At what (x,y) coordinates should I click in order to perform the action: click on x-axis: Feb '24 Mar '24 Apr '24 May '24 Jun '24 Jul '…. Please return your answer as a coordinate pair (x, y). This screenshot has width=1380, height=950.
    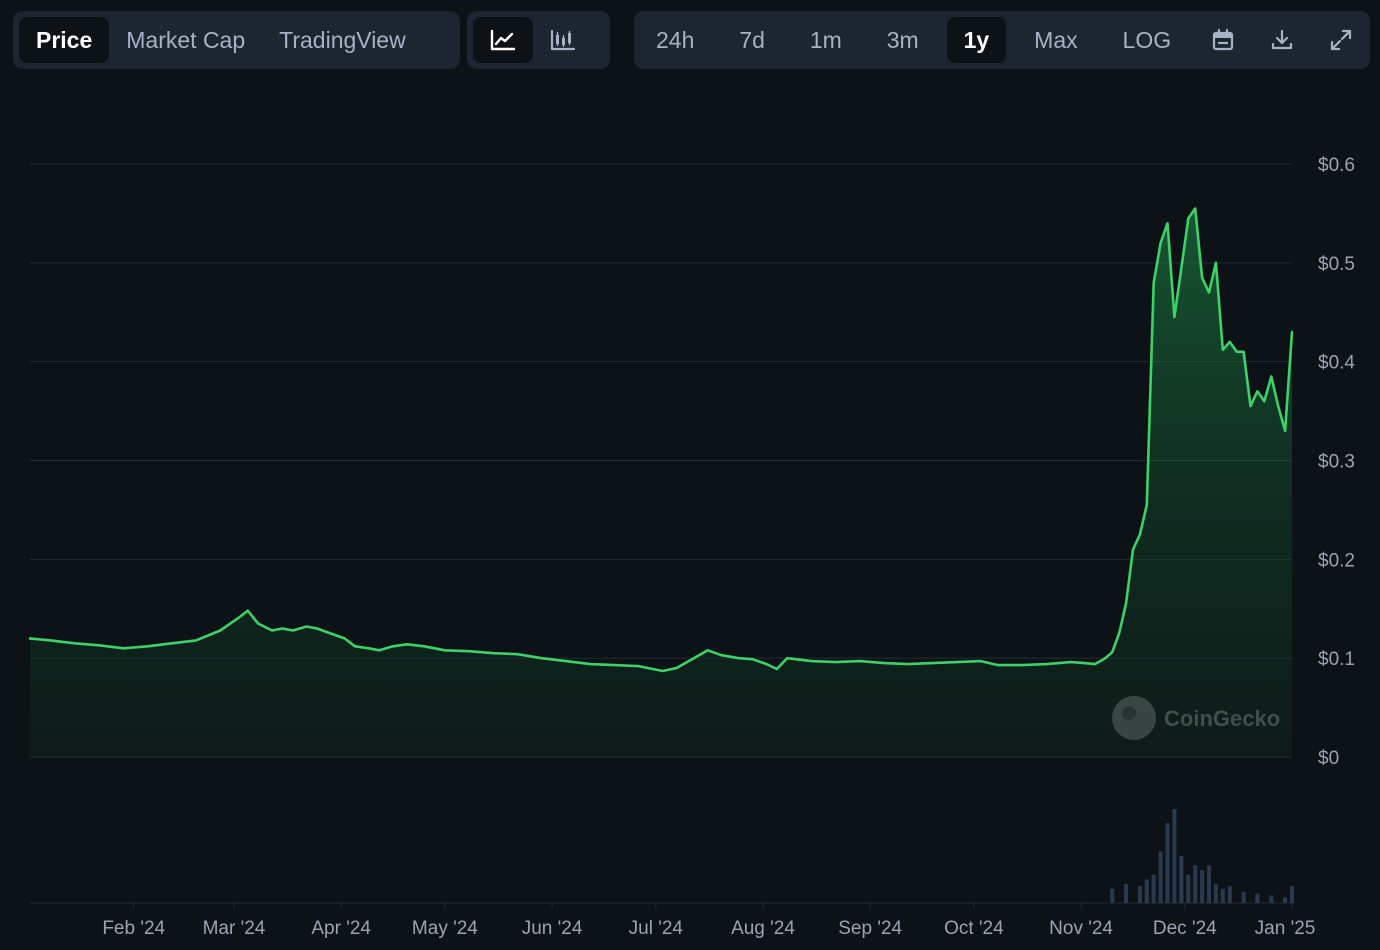
    Looking at the image, I should click on (708, 921).